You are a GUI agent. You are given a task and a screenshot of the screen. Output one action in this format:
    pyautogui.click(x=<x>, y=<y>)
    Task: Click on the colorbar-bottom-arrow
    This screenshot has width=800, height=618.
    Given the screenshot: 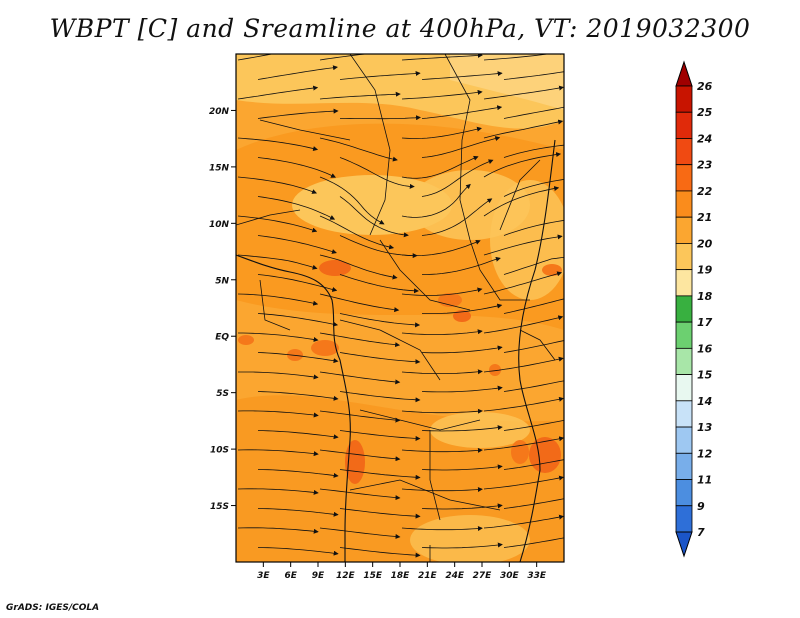 What is the action you would take?
    pyautogui.click(x=684, y=544)
    